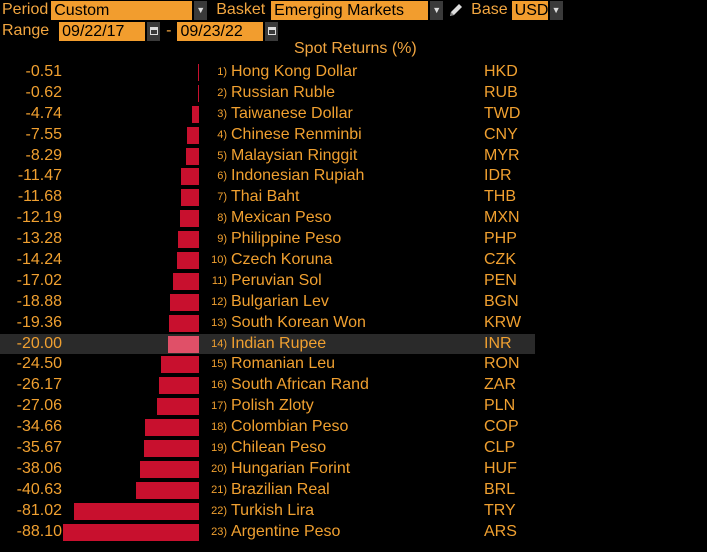  What do you see at coordinates (353, 197) in the screenshot?
I see `table-row: -11.68 7) Thai Baht THB` at bounding box center [353, 197].